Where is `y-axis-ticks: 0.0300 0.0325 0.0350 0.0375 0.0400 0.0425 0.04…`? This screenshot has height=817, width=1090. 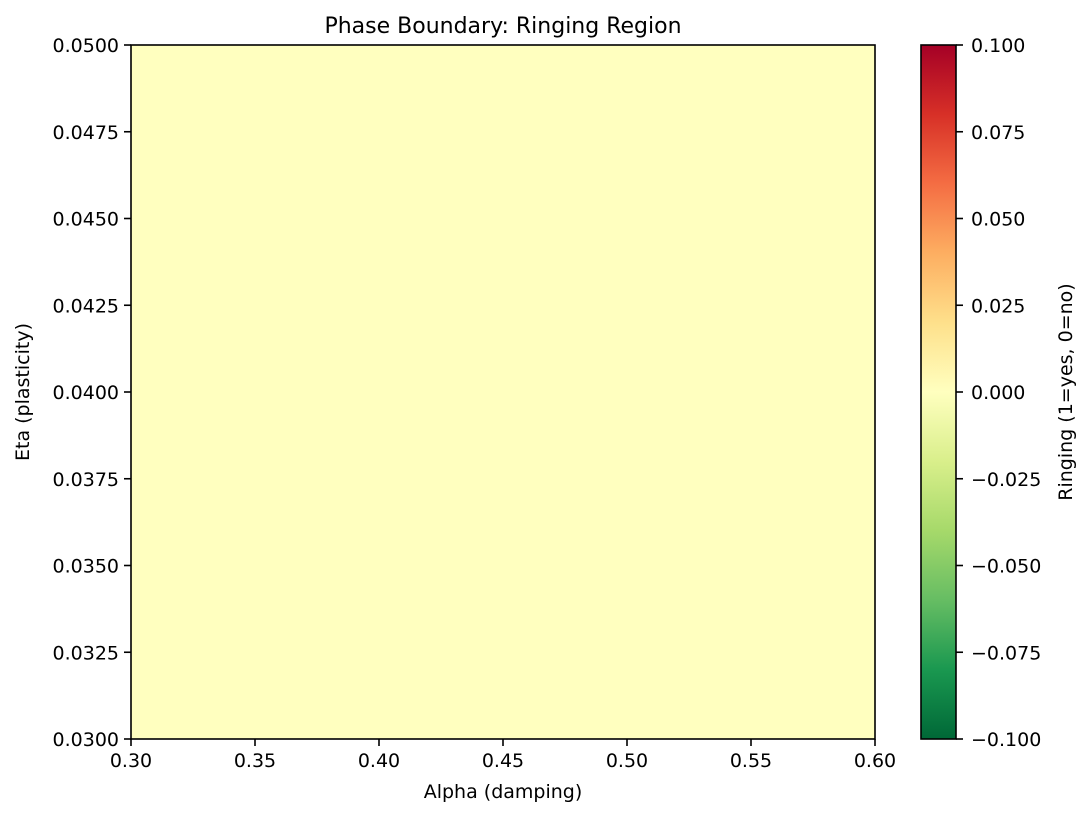
y-axis-ticks: 0.0300 0.0325 0.0350 0.0375 0.0400 0.0425 0.04… is located at coordinates (92, 393).